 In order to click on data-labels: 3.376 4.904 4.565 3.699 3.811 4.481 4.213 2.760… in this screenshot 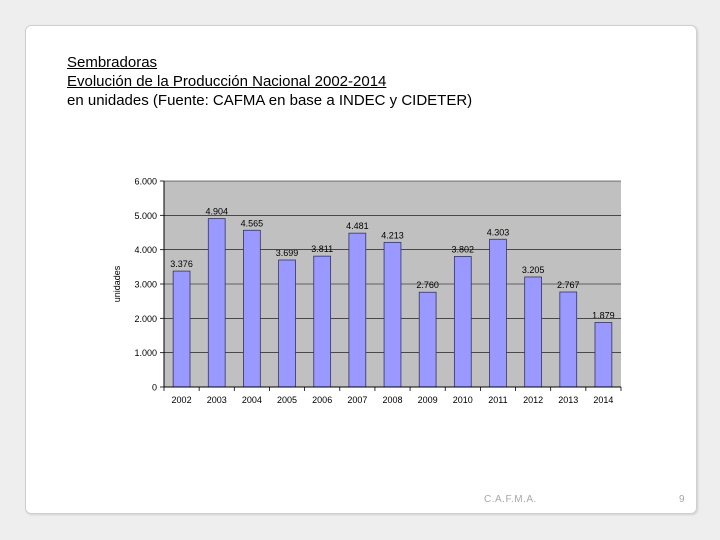, I will do `click(392, 264)`.